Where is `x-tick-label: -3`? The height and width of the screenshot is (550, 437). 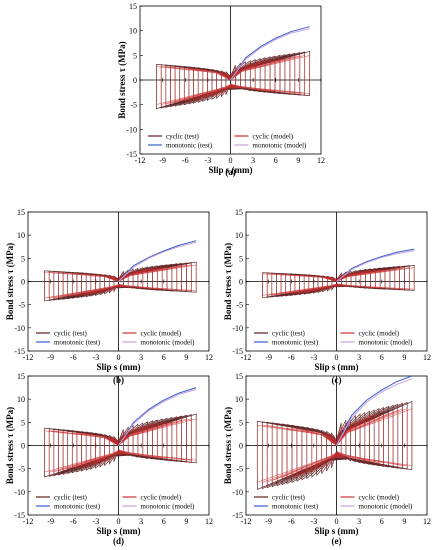
x-tick-label: -3 is located at coordinates (314, 521).